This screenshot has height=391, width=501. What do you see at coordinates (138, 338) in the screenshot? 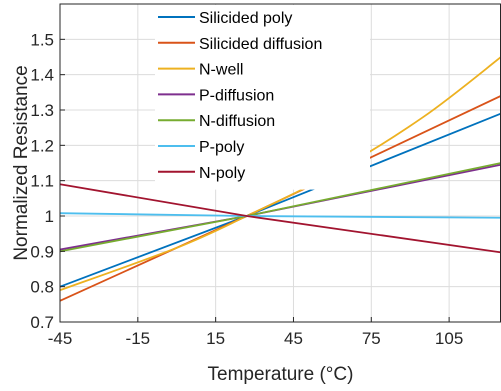
I see `x-tick-label: -15` at bounding box center [138, 338].